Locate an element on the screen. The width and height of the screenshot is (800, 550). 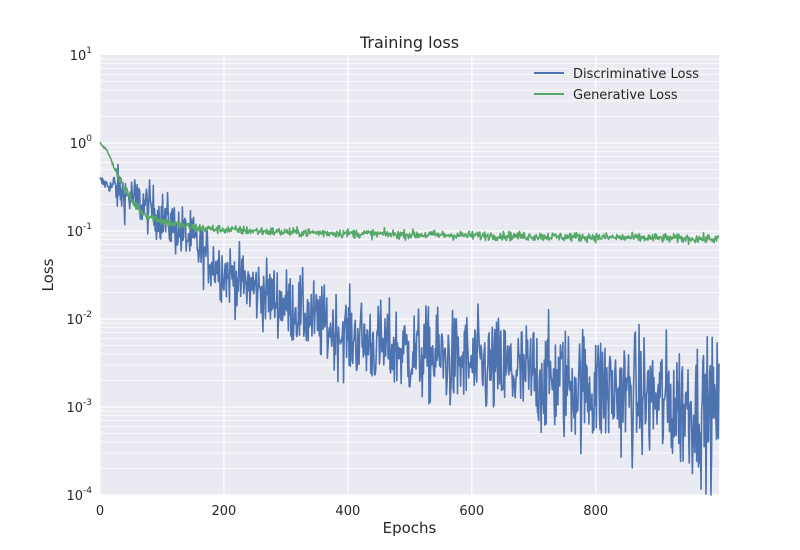
x-tick-label: 400 is located at coordinates (347, 511).